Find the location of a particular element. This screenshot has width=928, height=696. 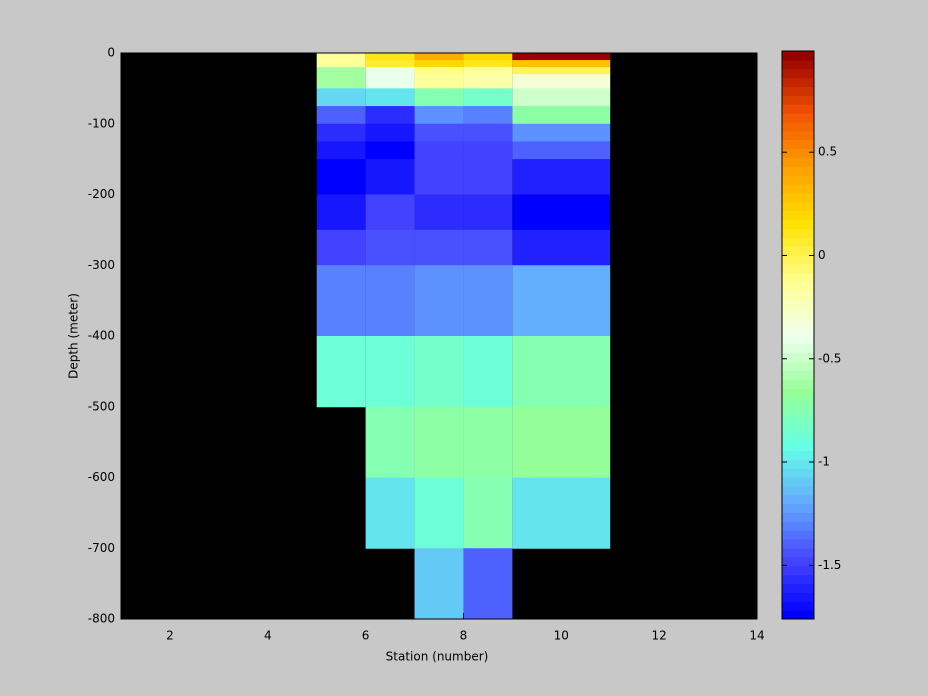

y-tick-label: -400 is located at coordinates (101, 336).